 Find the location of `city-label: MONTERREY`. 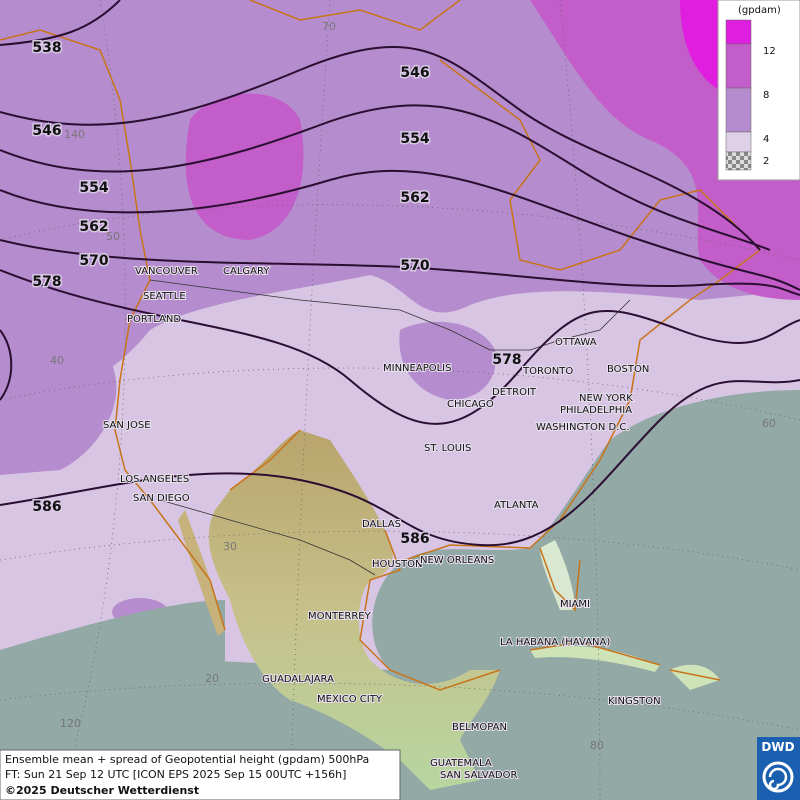

city-label: MONTERREY is located at coordinates (340, 616).